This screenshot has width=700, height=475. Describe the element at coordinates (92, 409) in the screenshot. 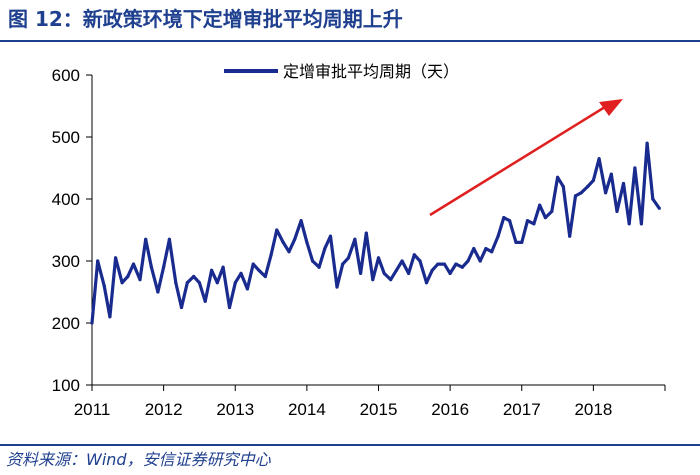

I see `x-tick-label: 2011` at that location.